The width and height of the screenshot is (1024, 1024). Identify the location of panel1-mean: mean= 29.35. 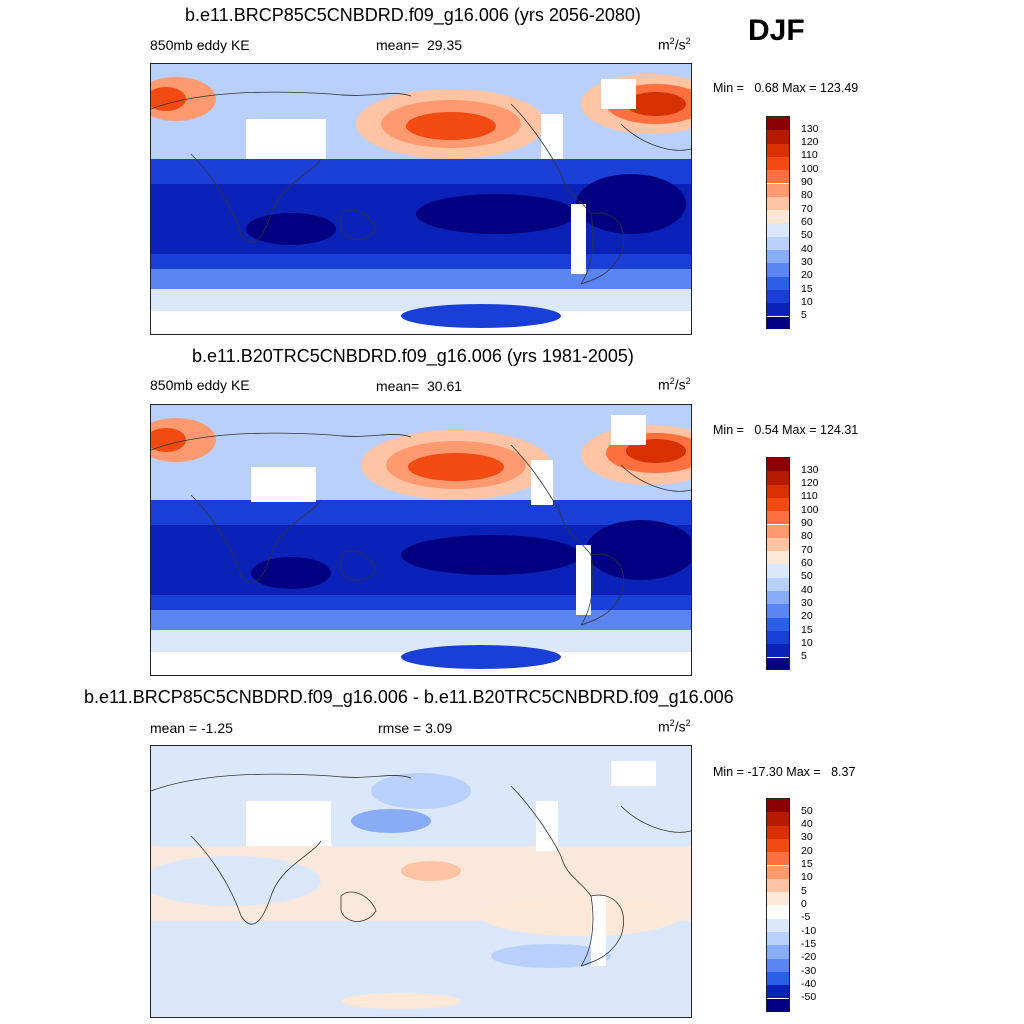
(419, 45).